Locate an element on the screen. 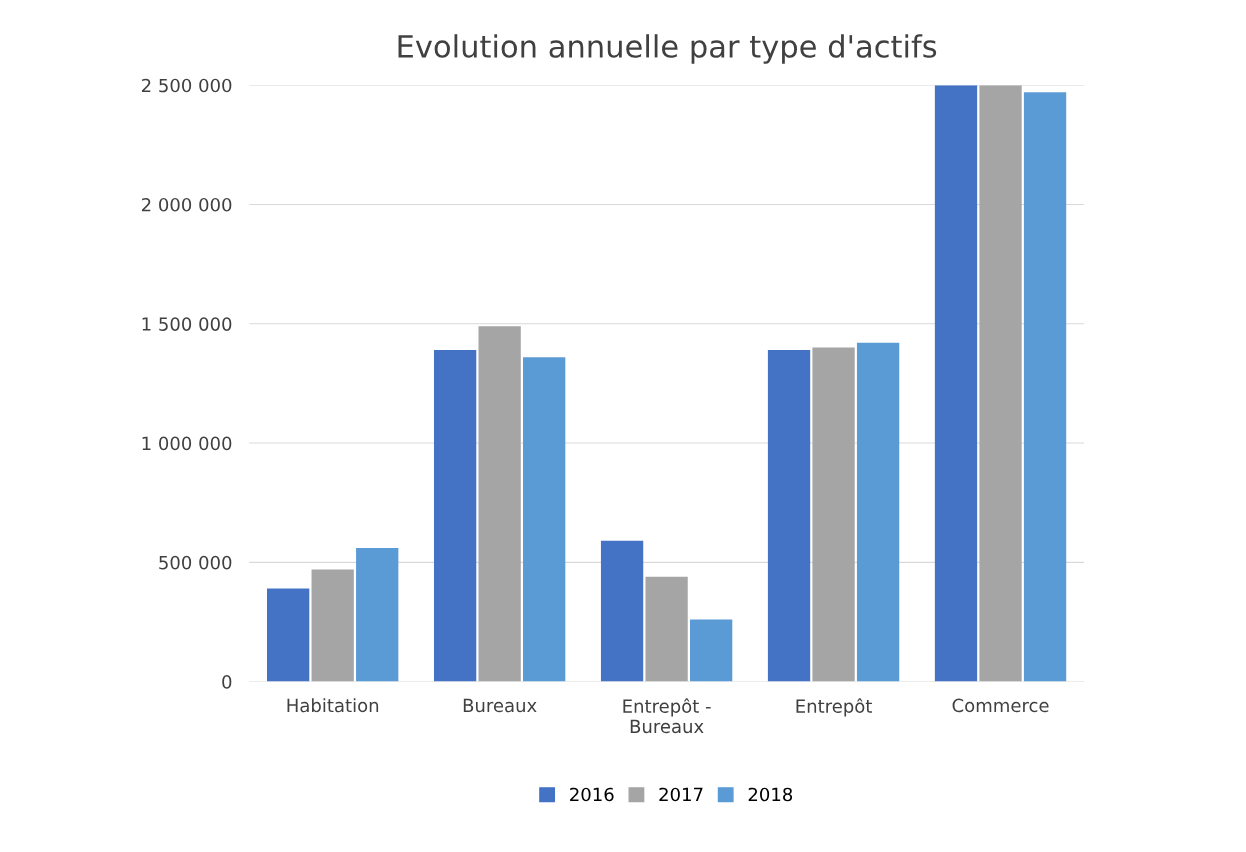 Image resolution: width=1246 pixels, height=852 pixels. y-tick-label: 1 500 000 is located at coordinates (187, 324).